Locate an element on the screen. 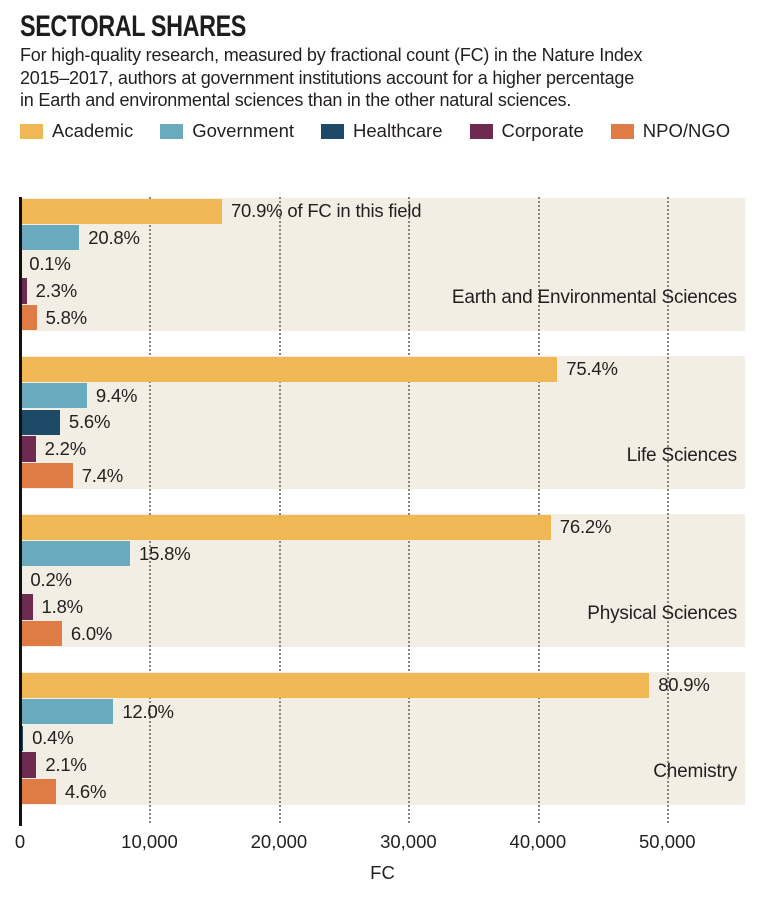  legend-swatch-corporate is located at coordinates (481, 131).